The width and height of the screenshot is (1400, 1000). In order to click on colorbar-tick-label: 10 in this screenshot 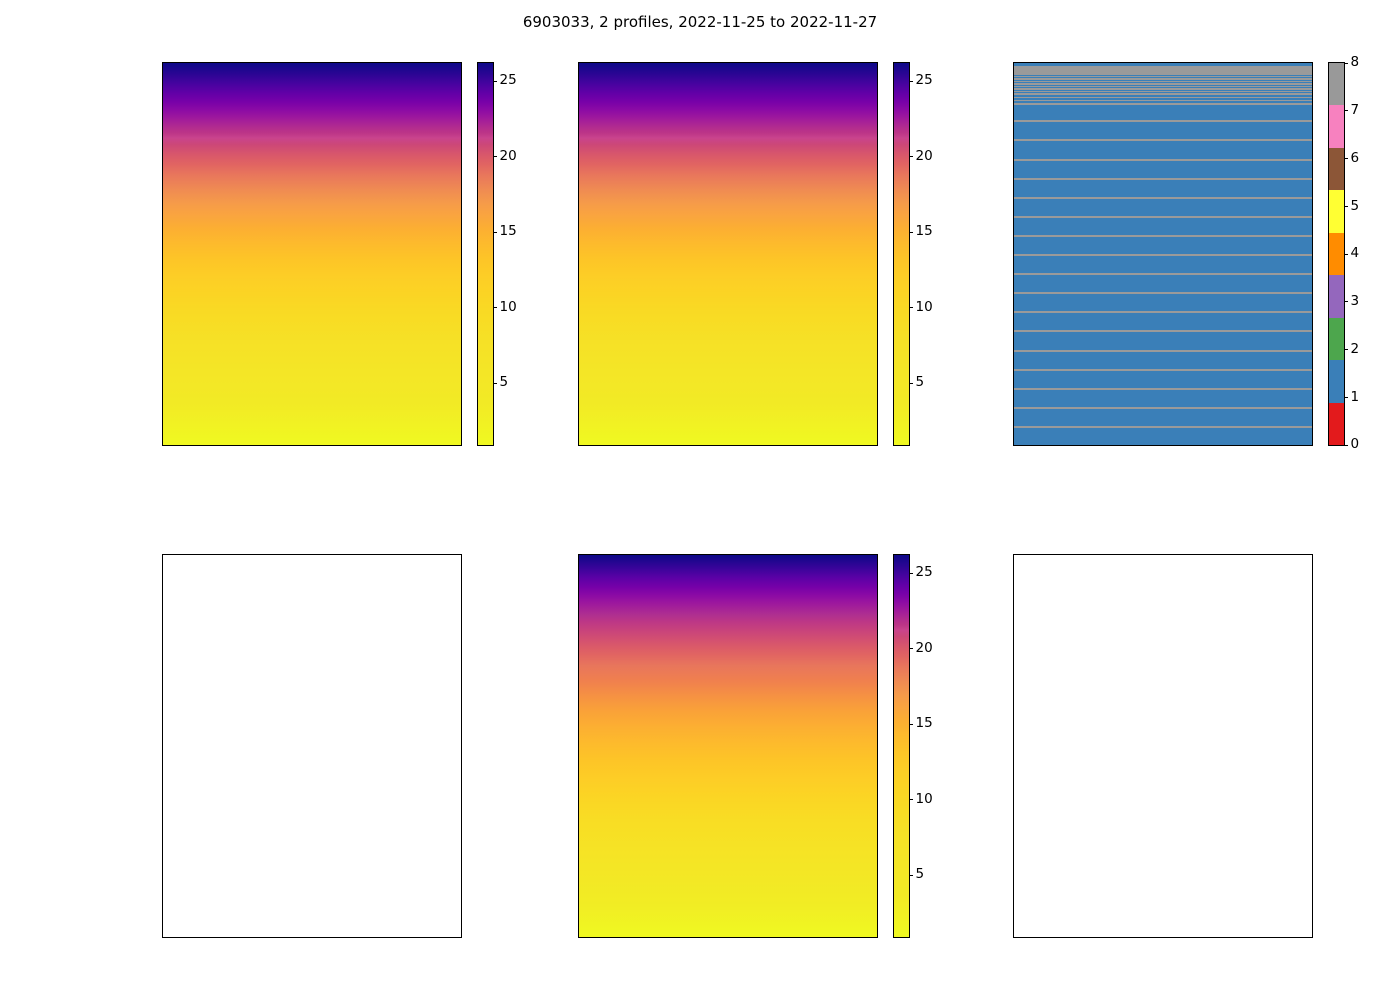, I will do `click(924, 798)`.